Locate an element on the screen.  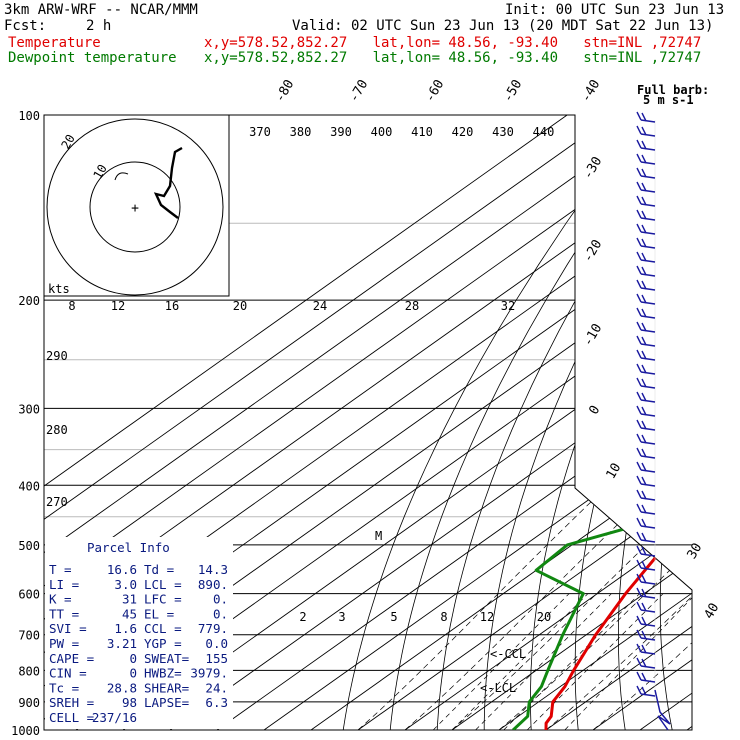
mixing-ratio-label: 5 is located at coordinates (393, 617).